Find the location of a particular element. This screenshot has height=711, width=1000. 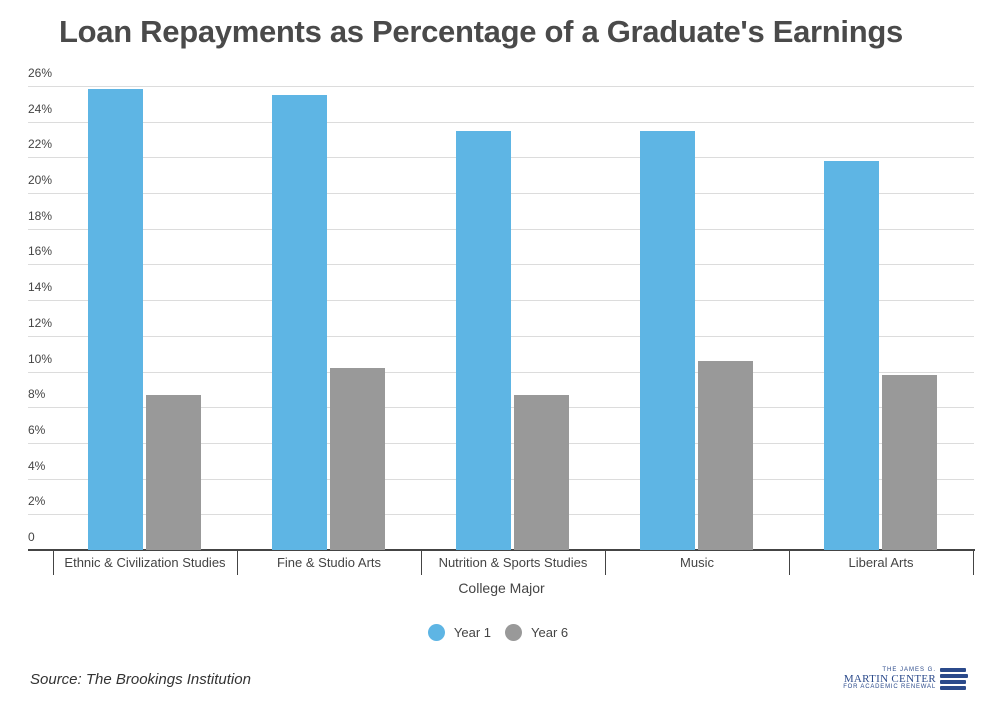

x-axis-label: College Major is located at coordinates (501, 588).